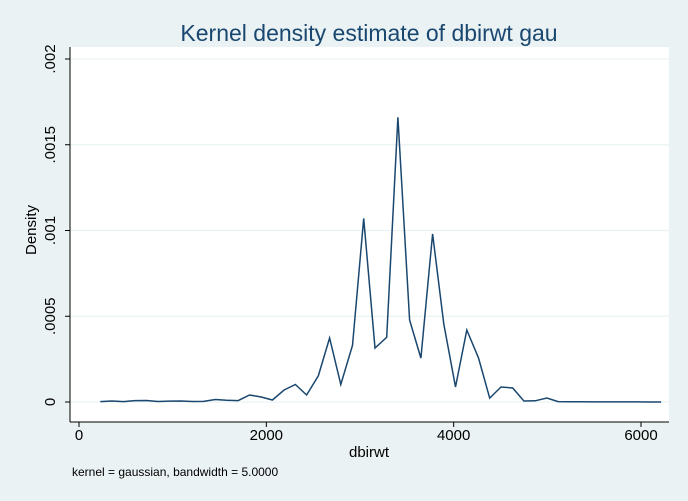 The height and width of the screenshot is (501, 688). I want to click on y-tick-label: 0, so click(50, 402).